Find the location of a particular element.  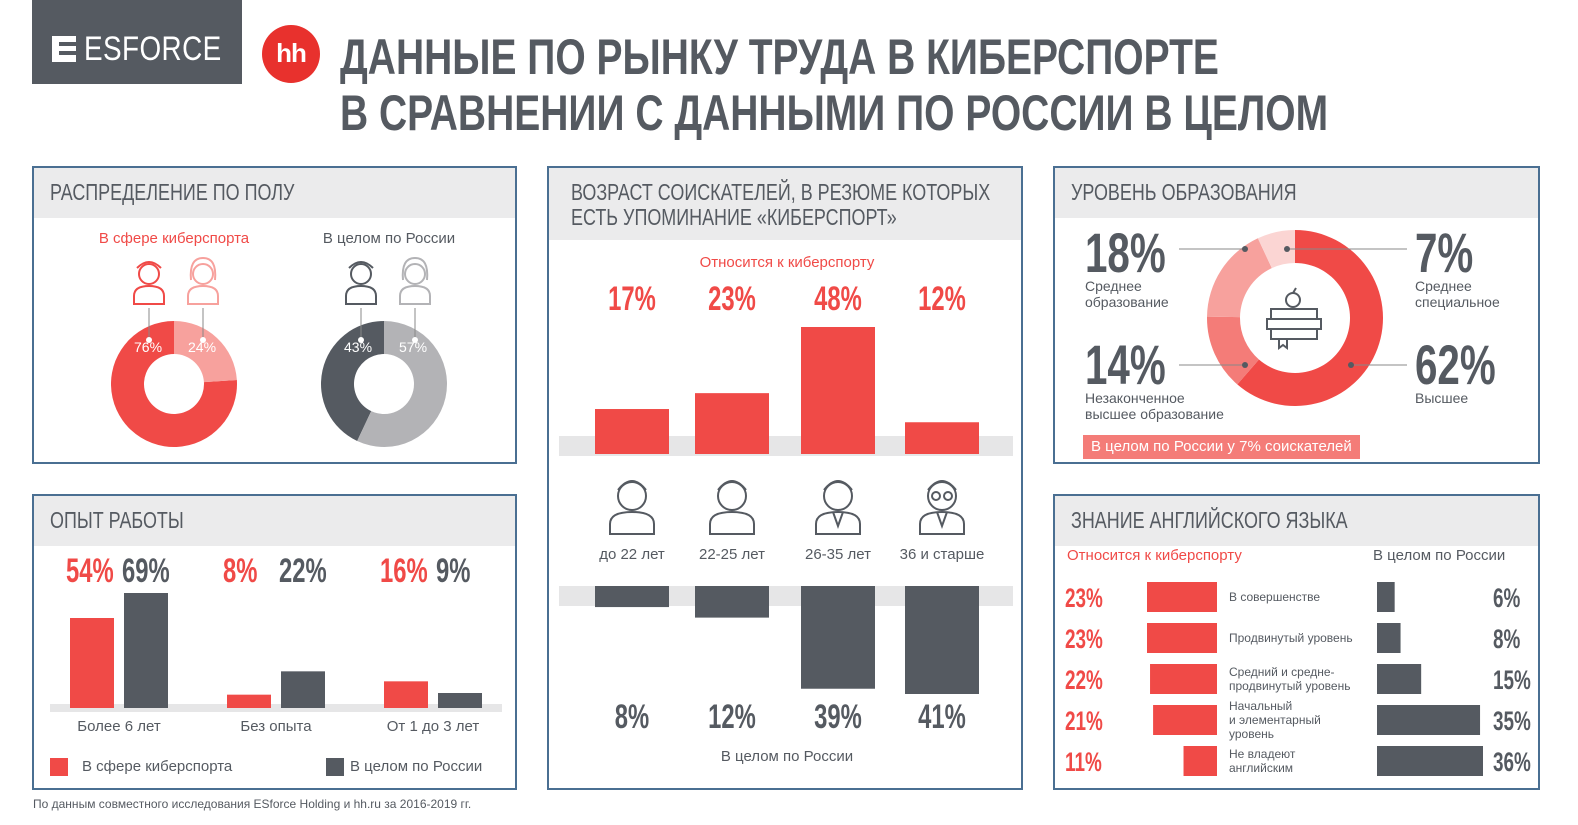

education-value: 14% is located at coordinates (1125, 364).